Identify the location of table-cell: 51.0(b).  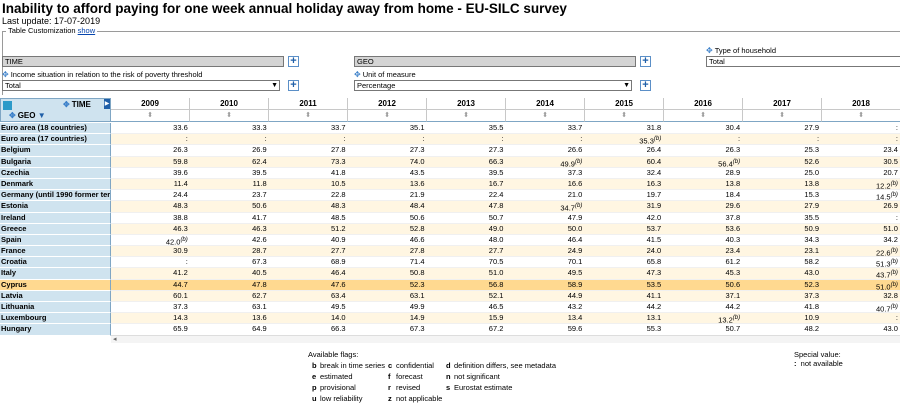
(860, 285).